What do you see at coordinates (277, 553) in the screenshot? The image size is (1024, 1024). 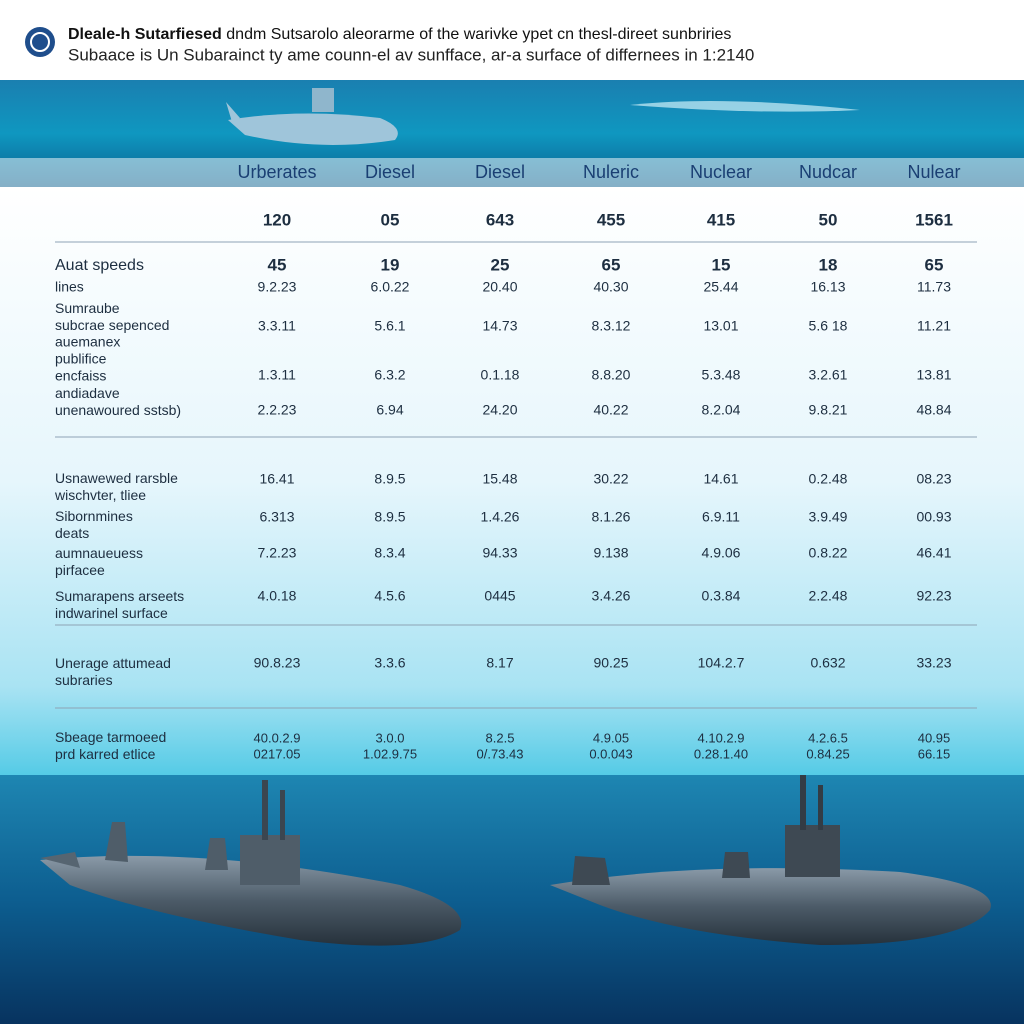 I see `cell: 7.2.23` at bounding box center [277, 553].